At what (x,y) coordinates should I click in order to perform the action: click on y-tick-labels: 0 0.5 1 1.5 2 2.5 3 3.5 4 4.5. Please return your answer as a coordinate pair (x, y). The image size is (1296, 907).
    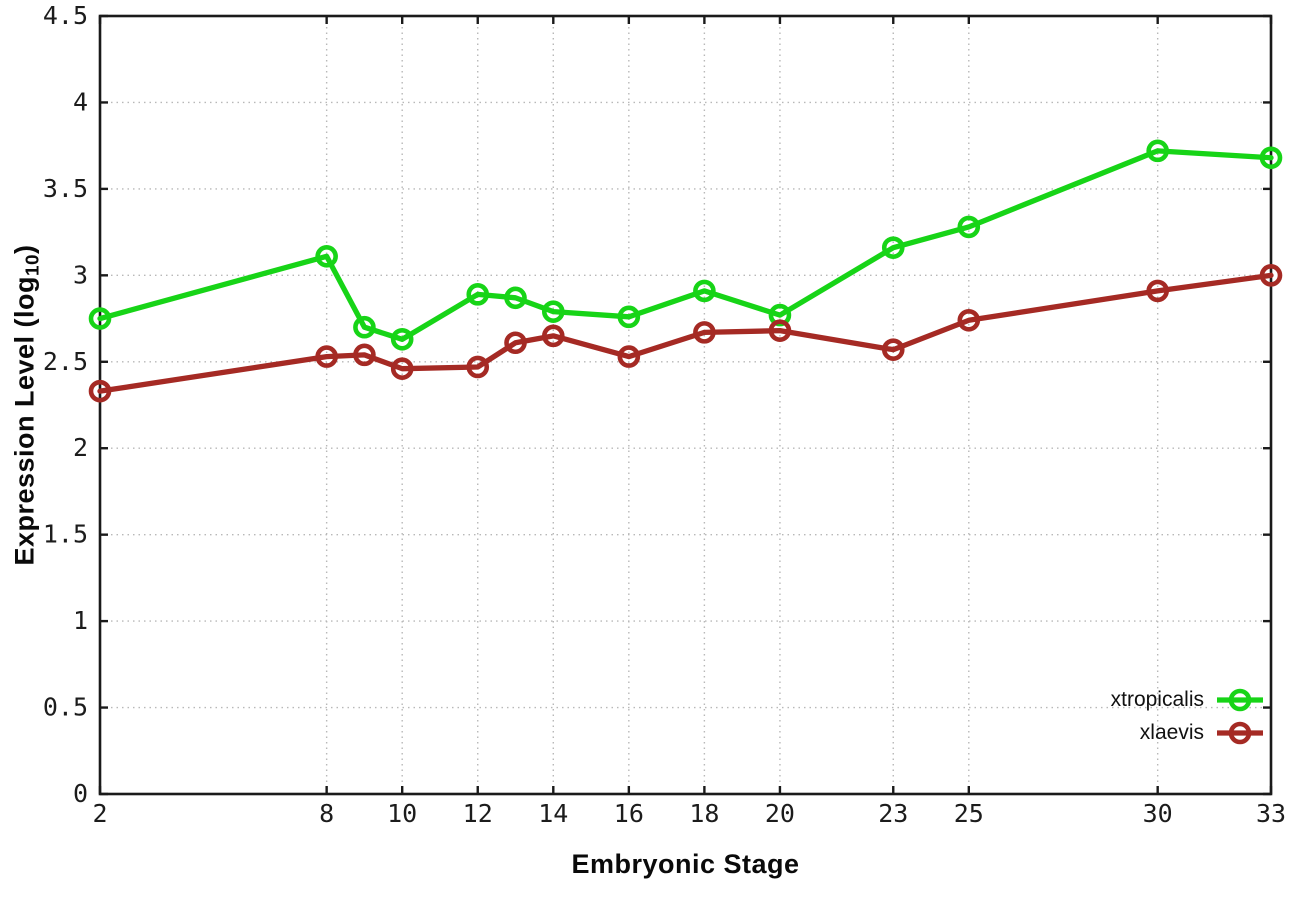
    Looking at the image, I should click on (65, 404).